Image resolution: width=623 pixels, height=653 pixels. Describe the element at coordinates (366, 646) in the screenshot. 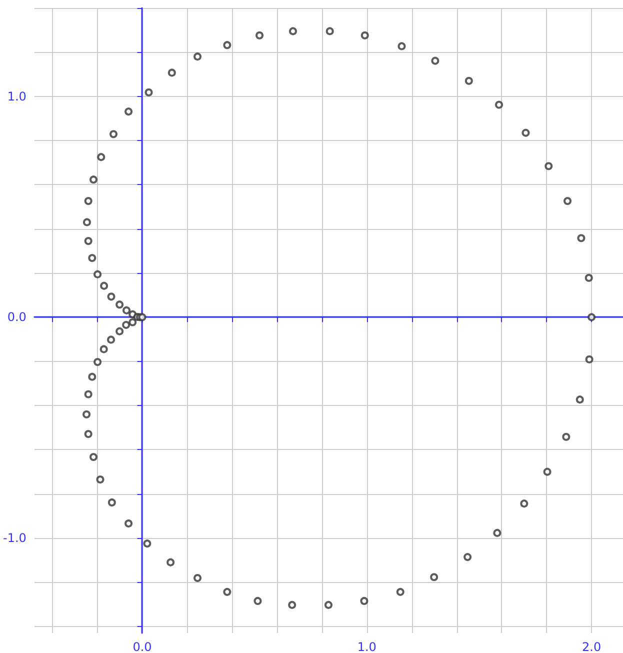

I see `x-tick-label: 1.0` at that location.